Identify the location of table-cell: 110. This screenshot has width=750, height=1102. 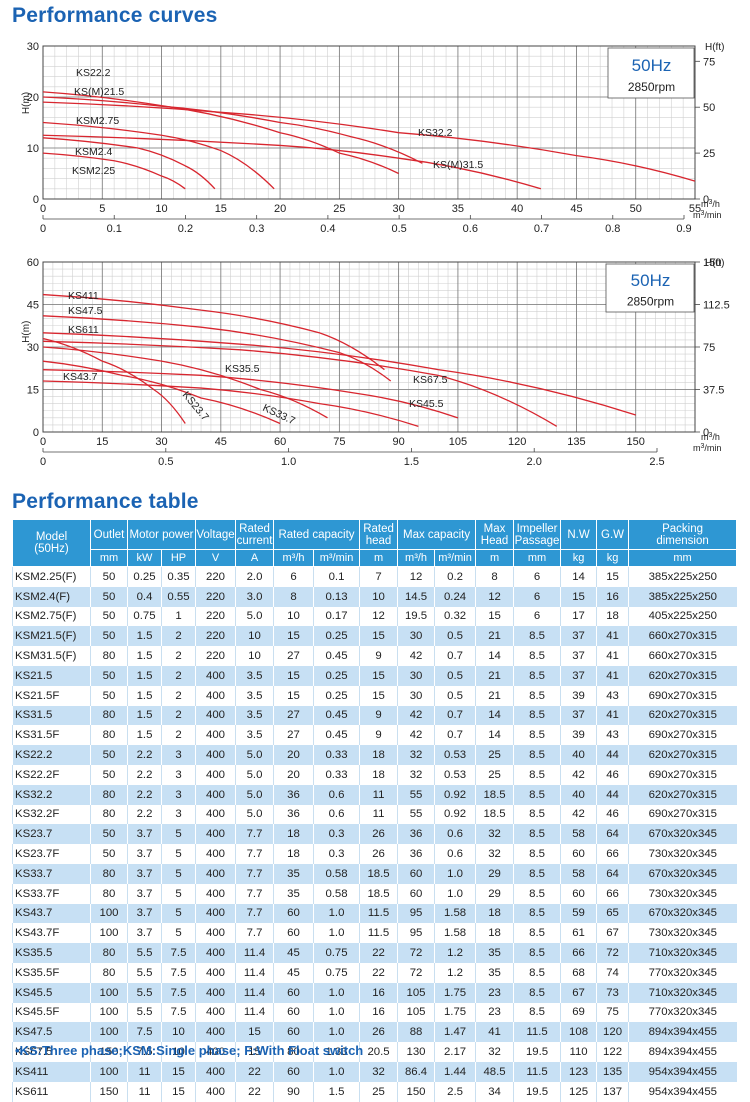
(578, 1052).